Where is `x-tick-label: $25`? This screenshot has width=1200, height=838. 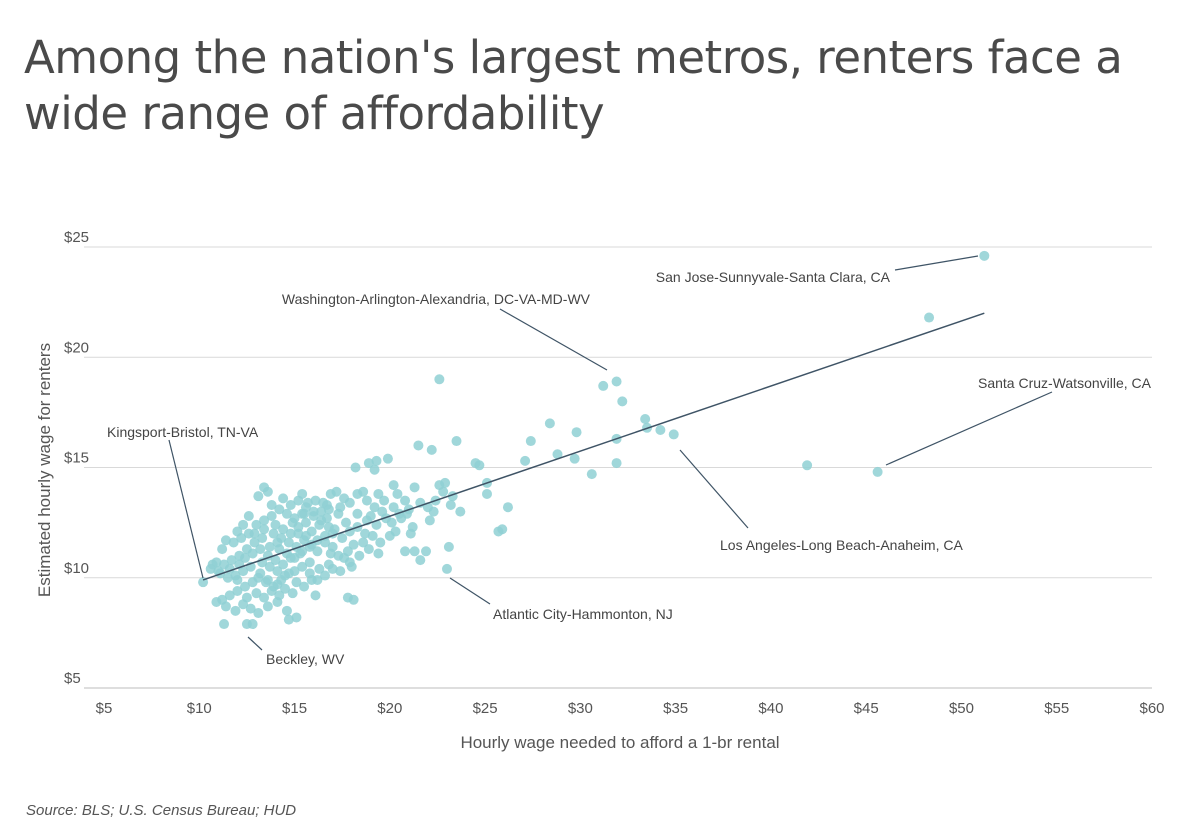
x-tick-label: $25 is located at coordinates (485, 708).